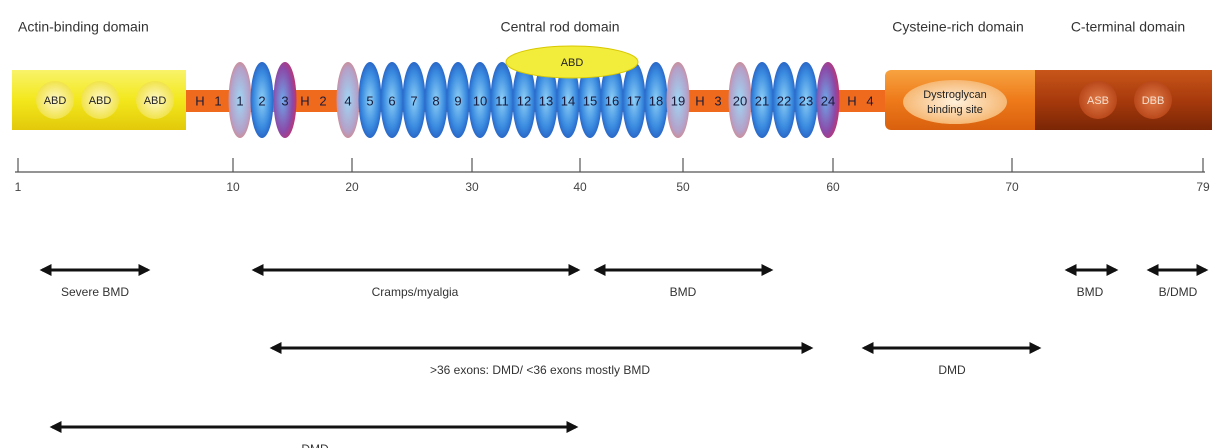 This screenshot has height=448, width=1220. I want to click on c-terminal-domain, so click(1123, 100).